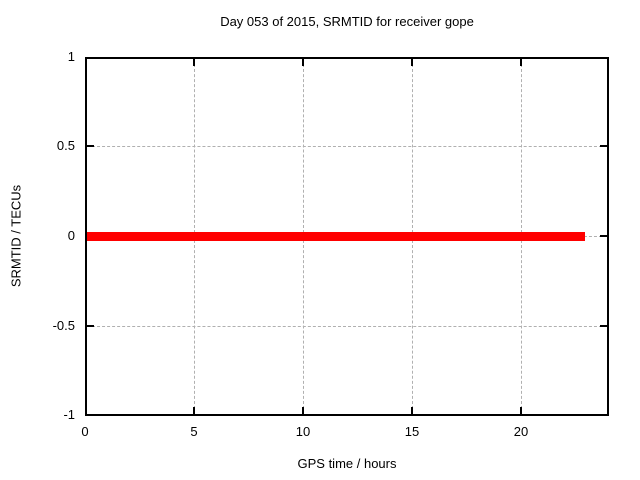  What do you see at coordinates (85, 431) in the screenshot?
I see `xtick-label-0: 0` at bounding box center [85, 431].